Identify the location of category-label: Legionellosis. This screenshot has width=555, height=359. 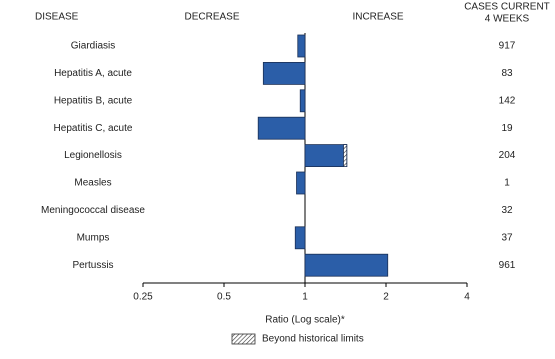
(93, 155).